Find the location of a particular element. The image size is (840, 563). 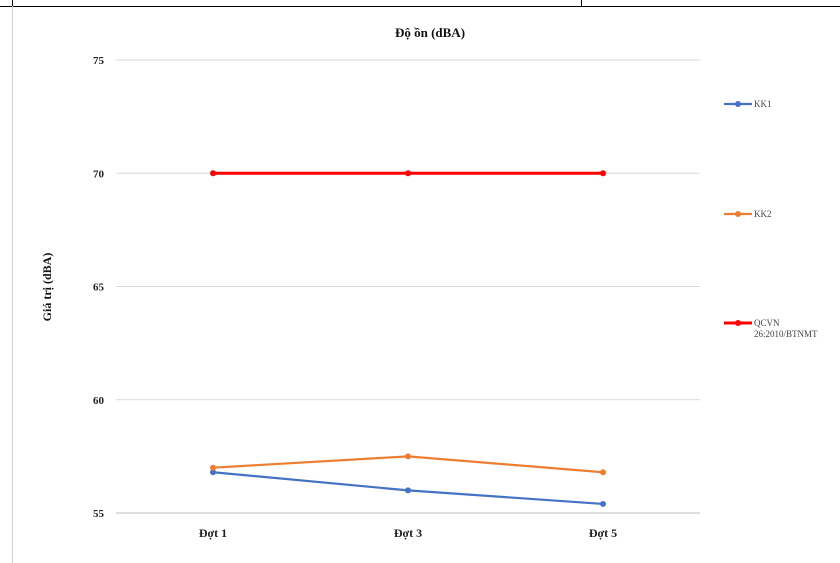

chart-left-border is located at coordinates (12, 284).